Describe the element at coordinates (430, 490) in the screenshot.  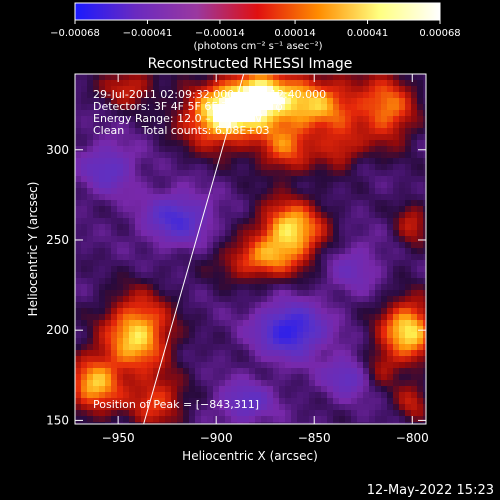
I see `plot-timestamp: 12-May-2022 15:23` at that location.